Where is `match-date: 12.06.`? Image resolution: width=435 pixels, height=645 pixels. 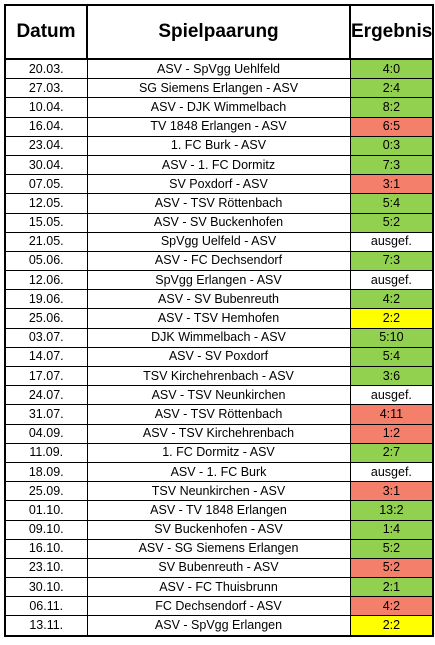 match-date: 12.06. is located at coordinates (46, 280).